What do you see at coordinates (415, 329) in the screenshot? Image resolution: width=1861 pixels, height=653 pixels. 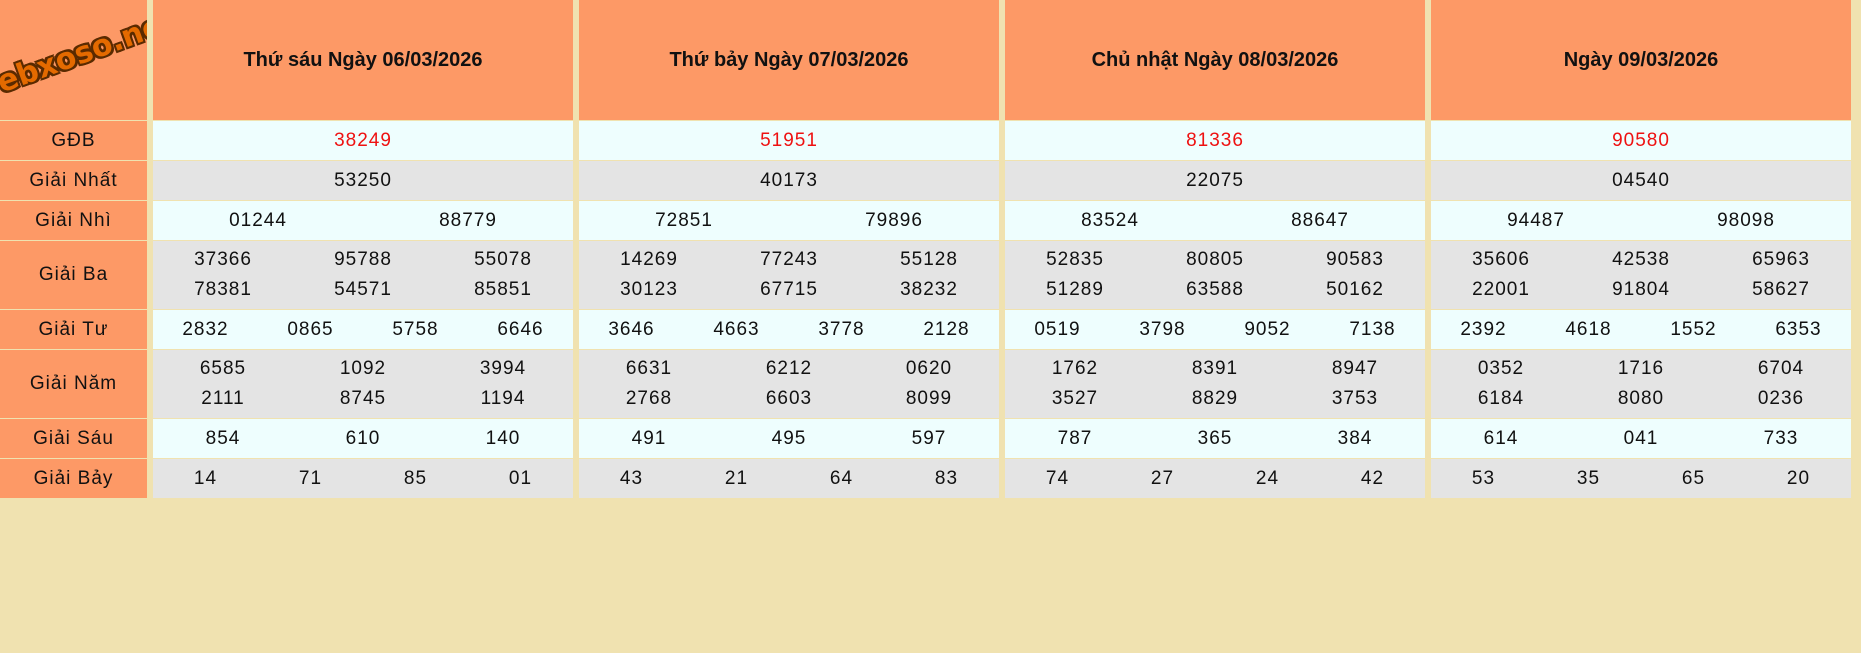 I see `result-number: 5758` at bounding box center [415, 329].